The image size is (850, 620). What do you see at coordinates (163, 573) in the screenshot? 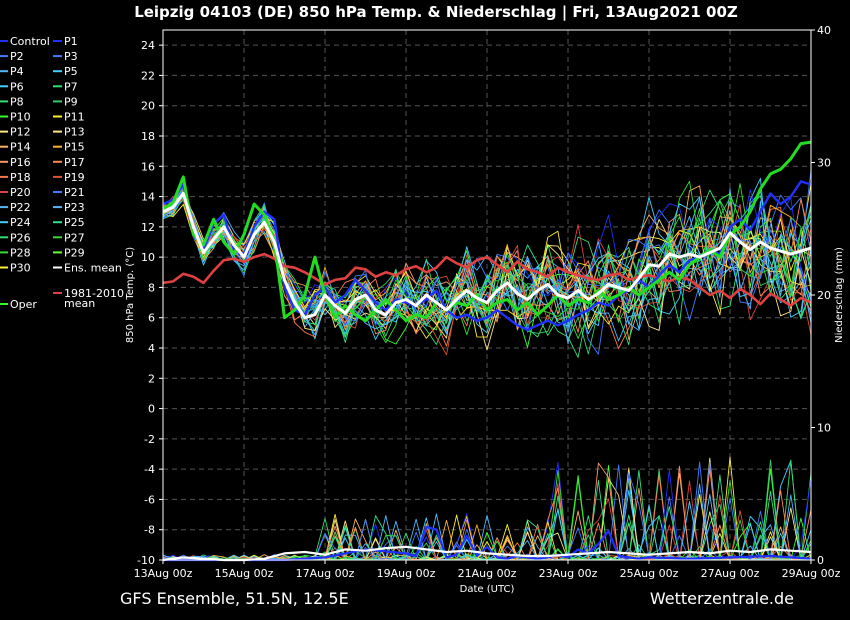
I see `x-tick-label: 13Aug 00z` at bounding box center [163, 573].